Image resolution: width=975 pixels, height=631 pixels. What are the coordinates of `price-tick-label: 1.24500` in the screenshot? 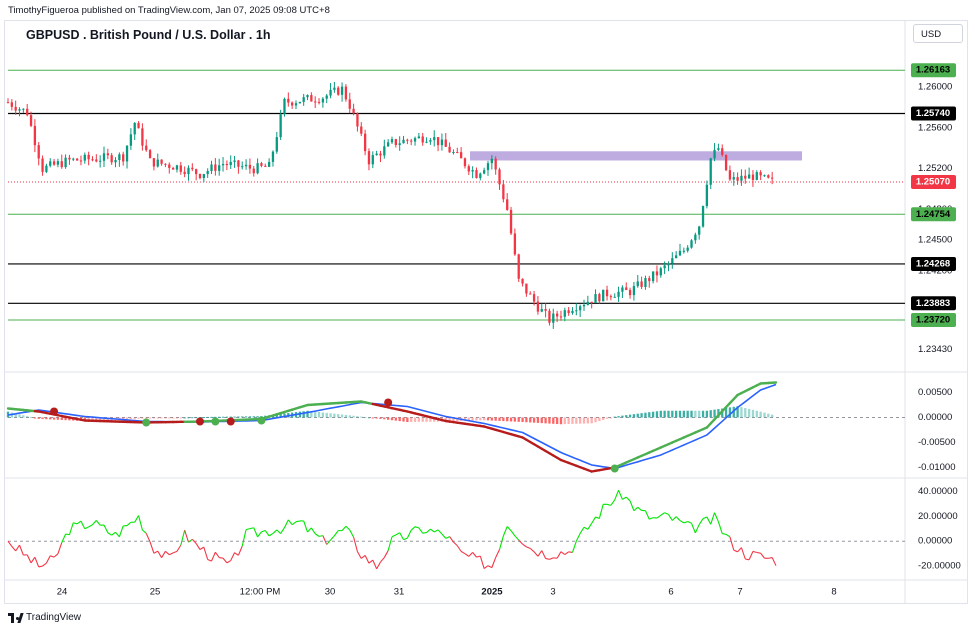 It's located at (935, 240).